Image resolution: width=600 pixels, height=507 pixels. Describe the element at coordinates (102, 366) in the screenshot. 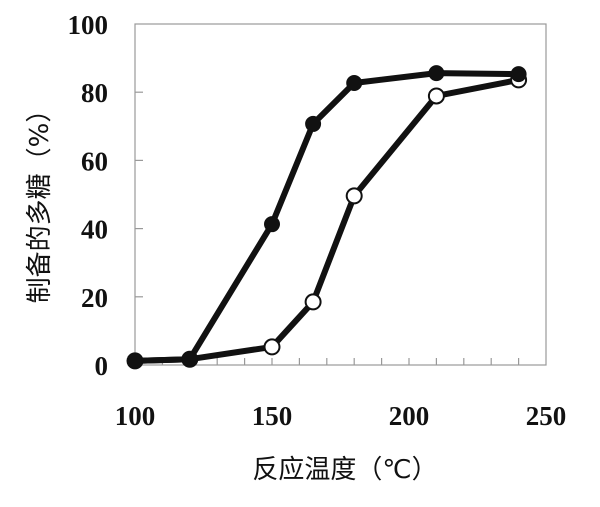

I see `y-tick-label: 0` at that location.